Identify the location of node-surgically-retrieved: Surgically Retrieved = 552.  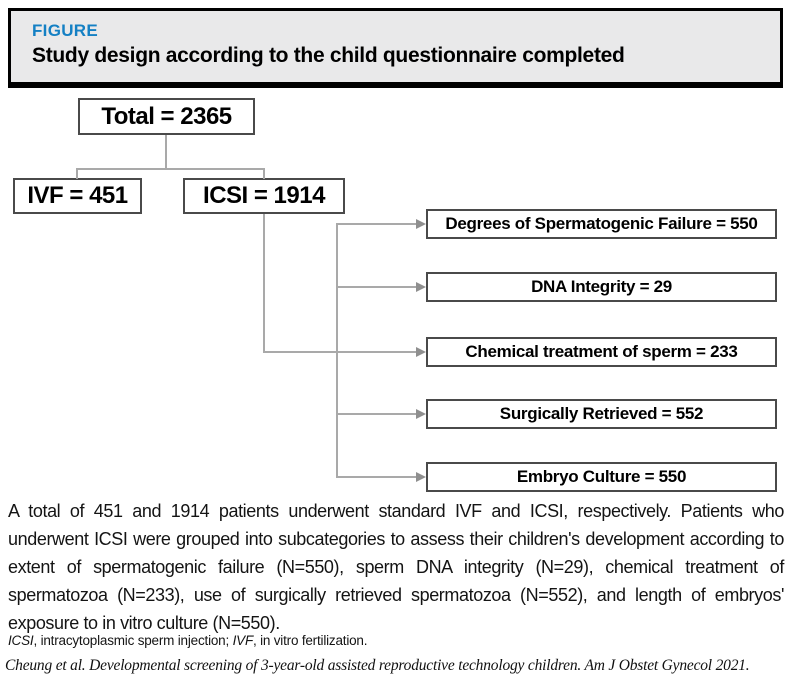
(601, 414).